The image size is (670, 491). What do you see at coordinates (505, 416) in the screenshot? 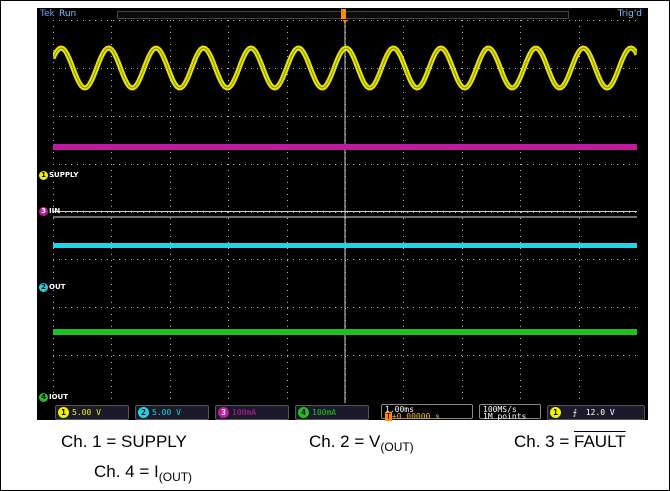
I see `record-length: 1M points` at bounding box center [505, 416].